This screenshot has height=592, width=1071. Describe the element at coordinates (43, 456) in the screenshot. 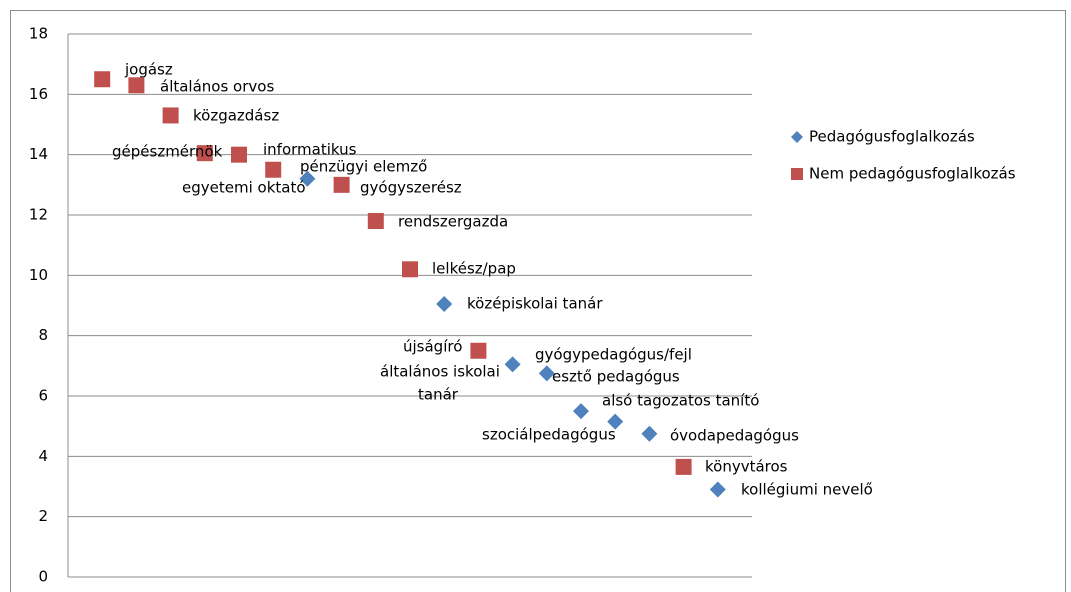

I see `y-tick-label: 4` at that location.